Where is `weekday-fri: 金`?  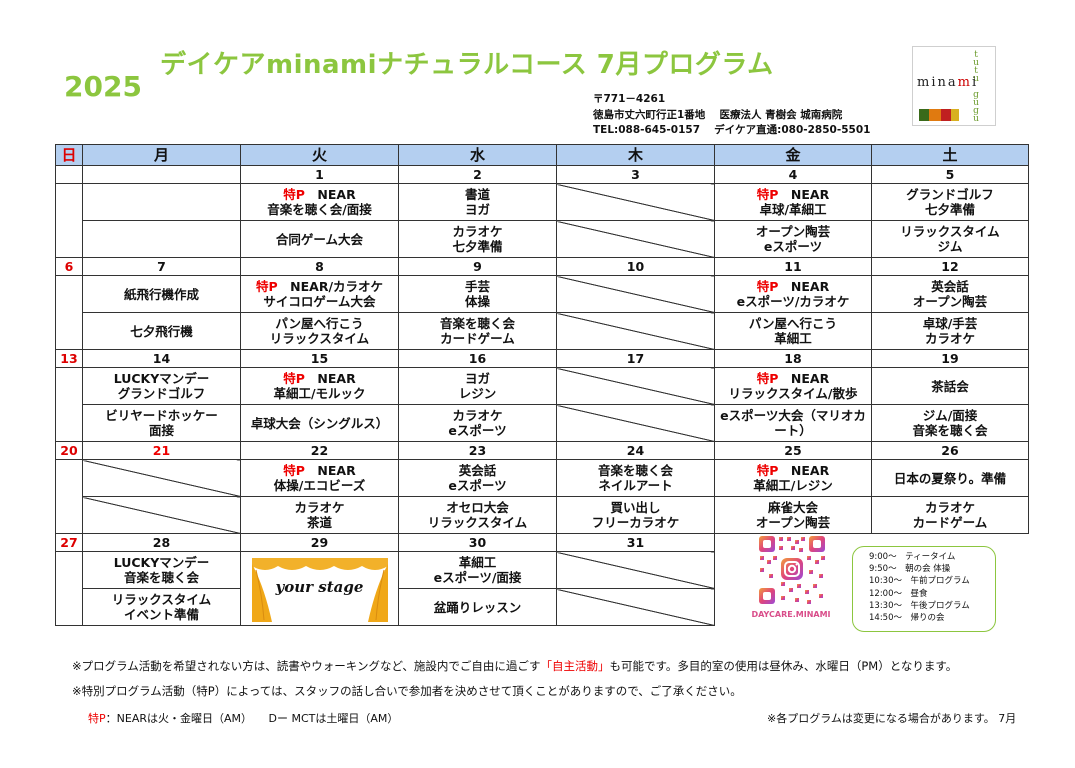
weekday-fri: 金 is located at coordinates (793, 155).